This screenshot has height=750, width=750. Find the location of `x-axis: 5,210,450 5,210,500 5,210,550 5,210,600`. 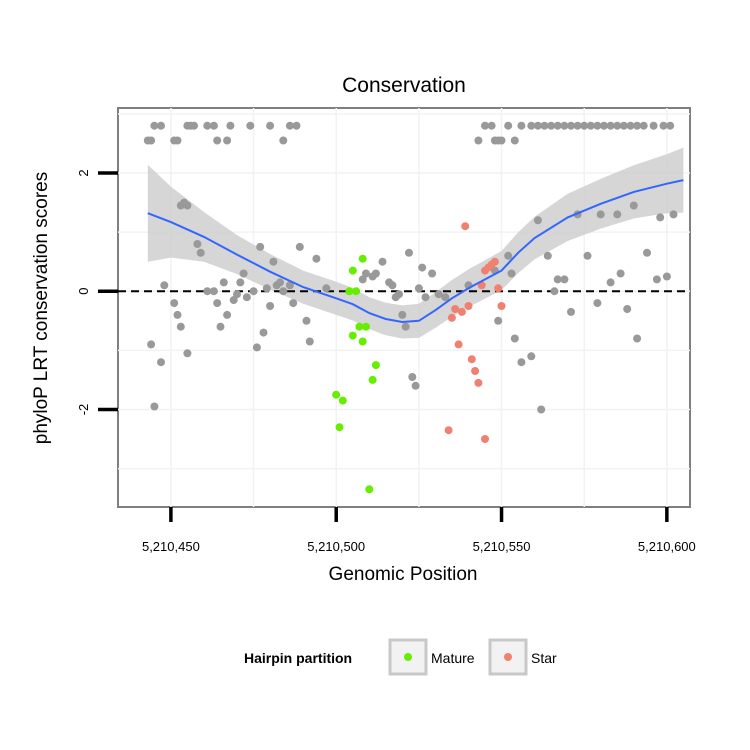

x-axis: 5,210,450 5,210,500 5,210,550 5,210,600 is located at coordinates (419, 530).